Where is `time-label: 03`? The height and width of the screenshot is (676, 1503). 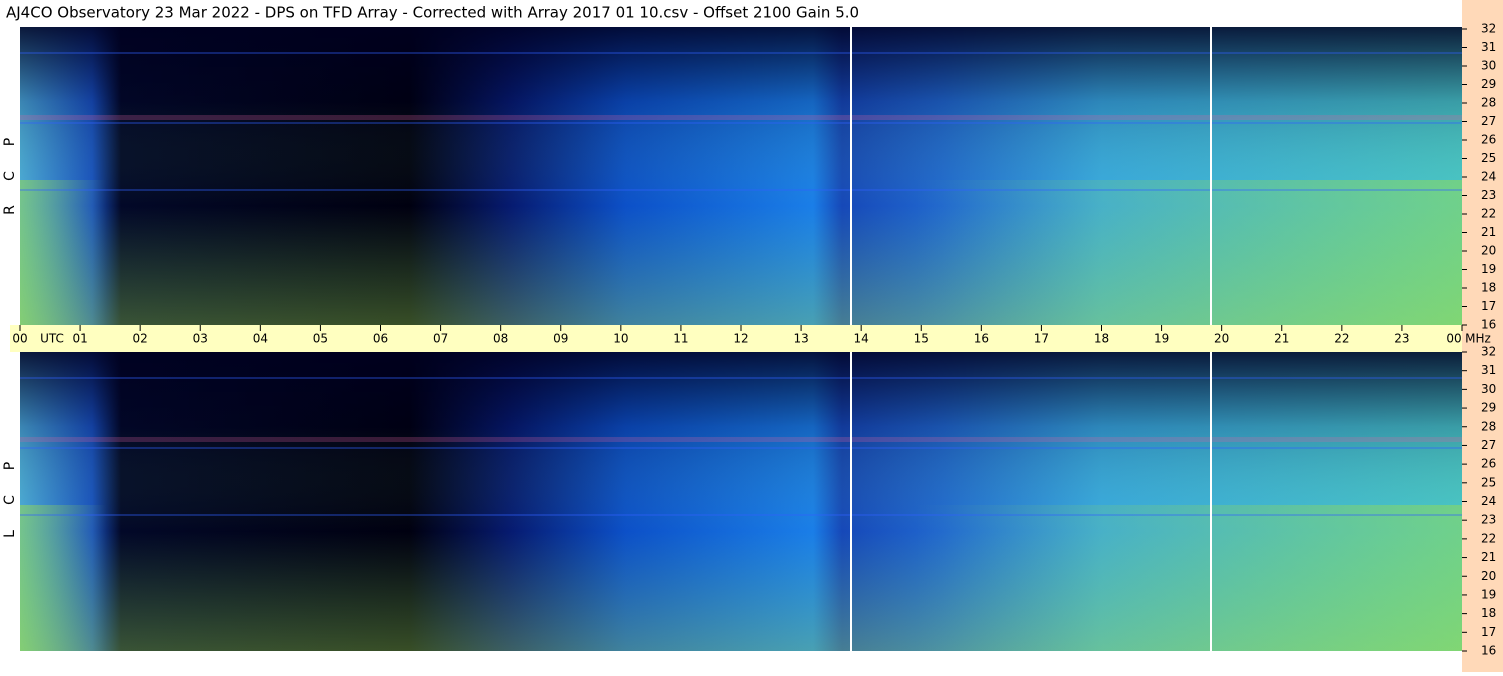
time-label: 03 is located at coordinates (200, 339).